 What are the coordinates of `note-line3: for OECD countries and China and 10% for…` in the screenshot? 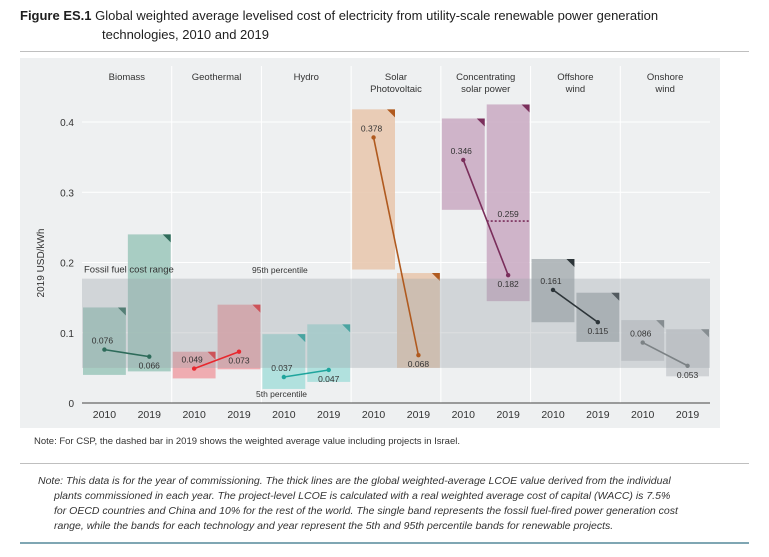 It's located at (366, 511).